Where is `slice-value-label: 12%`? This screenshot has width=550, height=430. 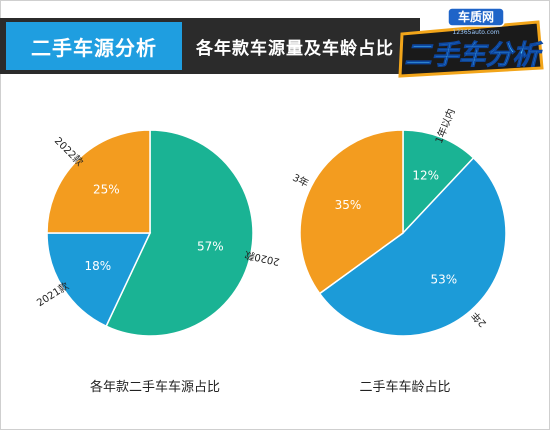 slice-value-label: 12% is located at coordinates (425, 176).